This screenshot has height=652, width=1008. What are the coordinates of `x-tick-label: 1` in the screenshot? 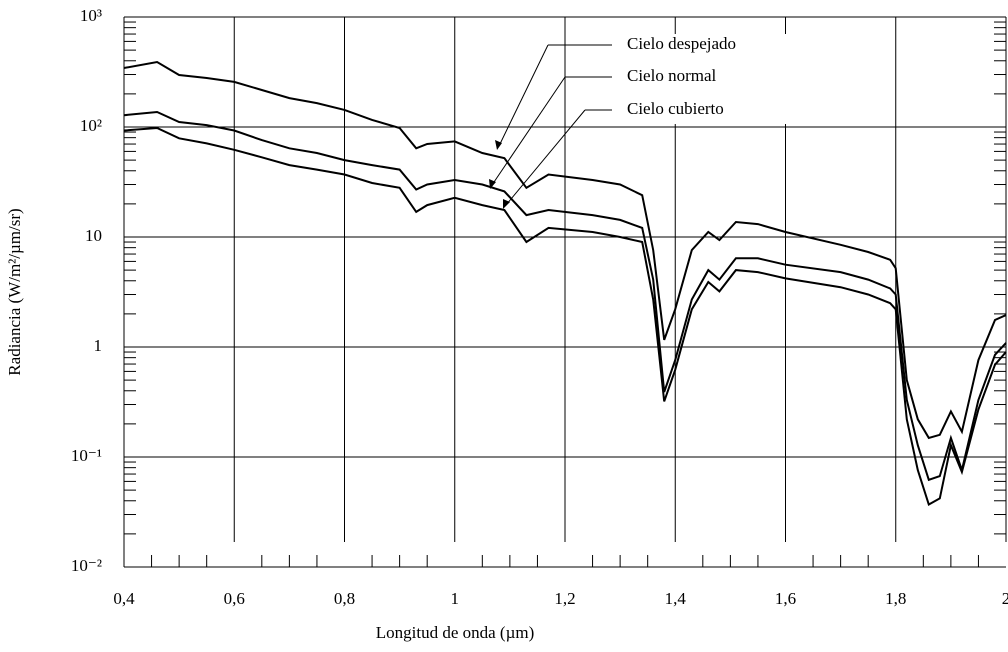 It's located at (455, 598).